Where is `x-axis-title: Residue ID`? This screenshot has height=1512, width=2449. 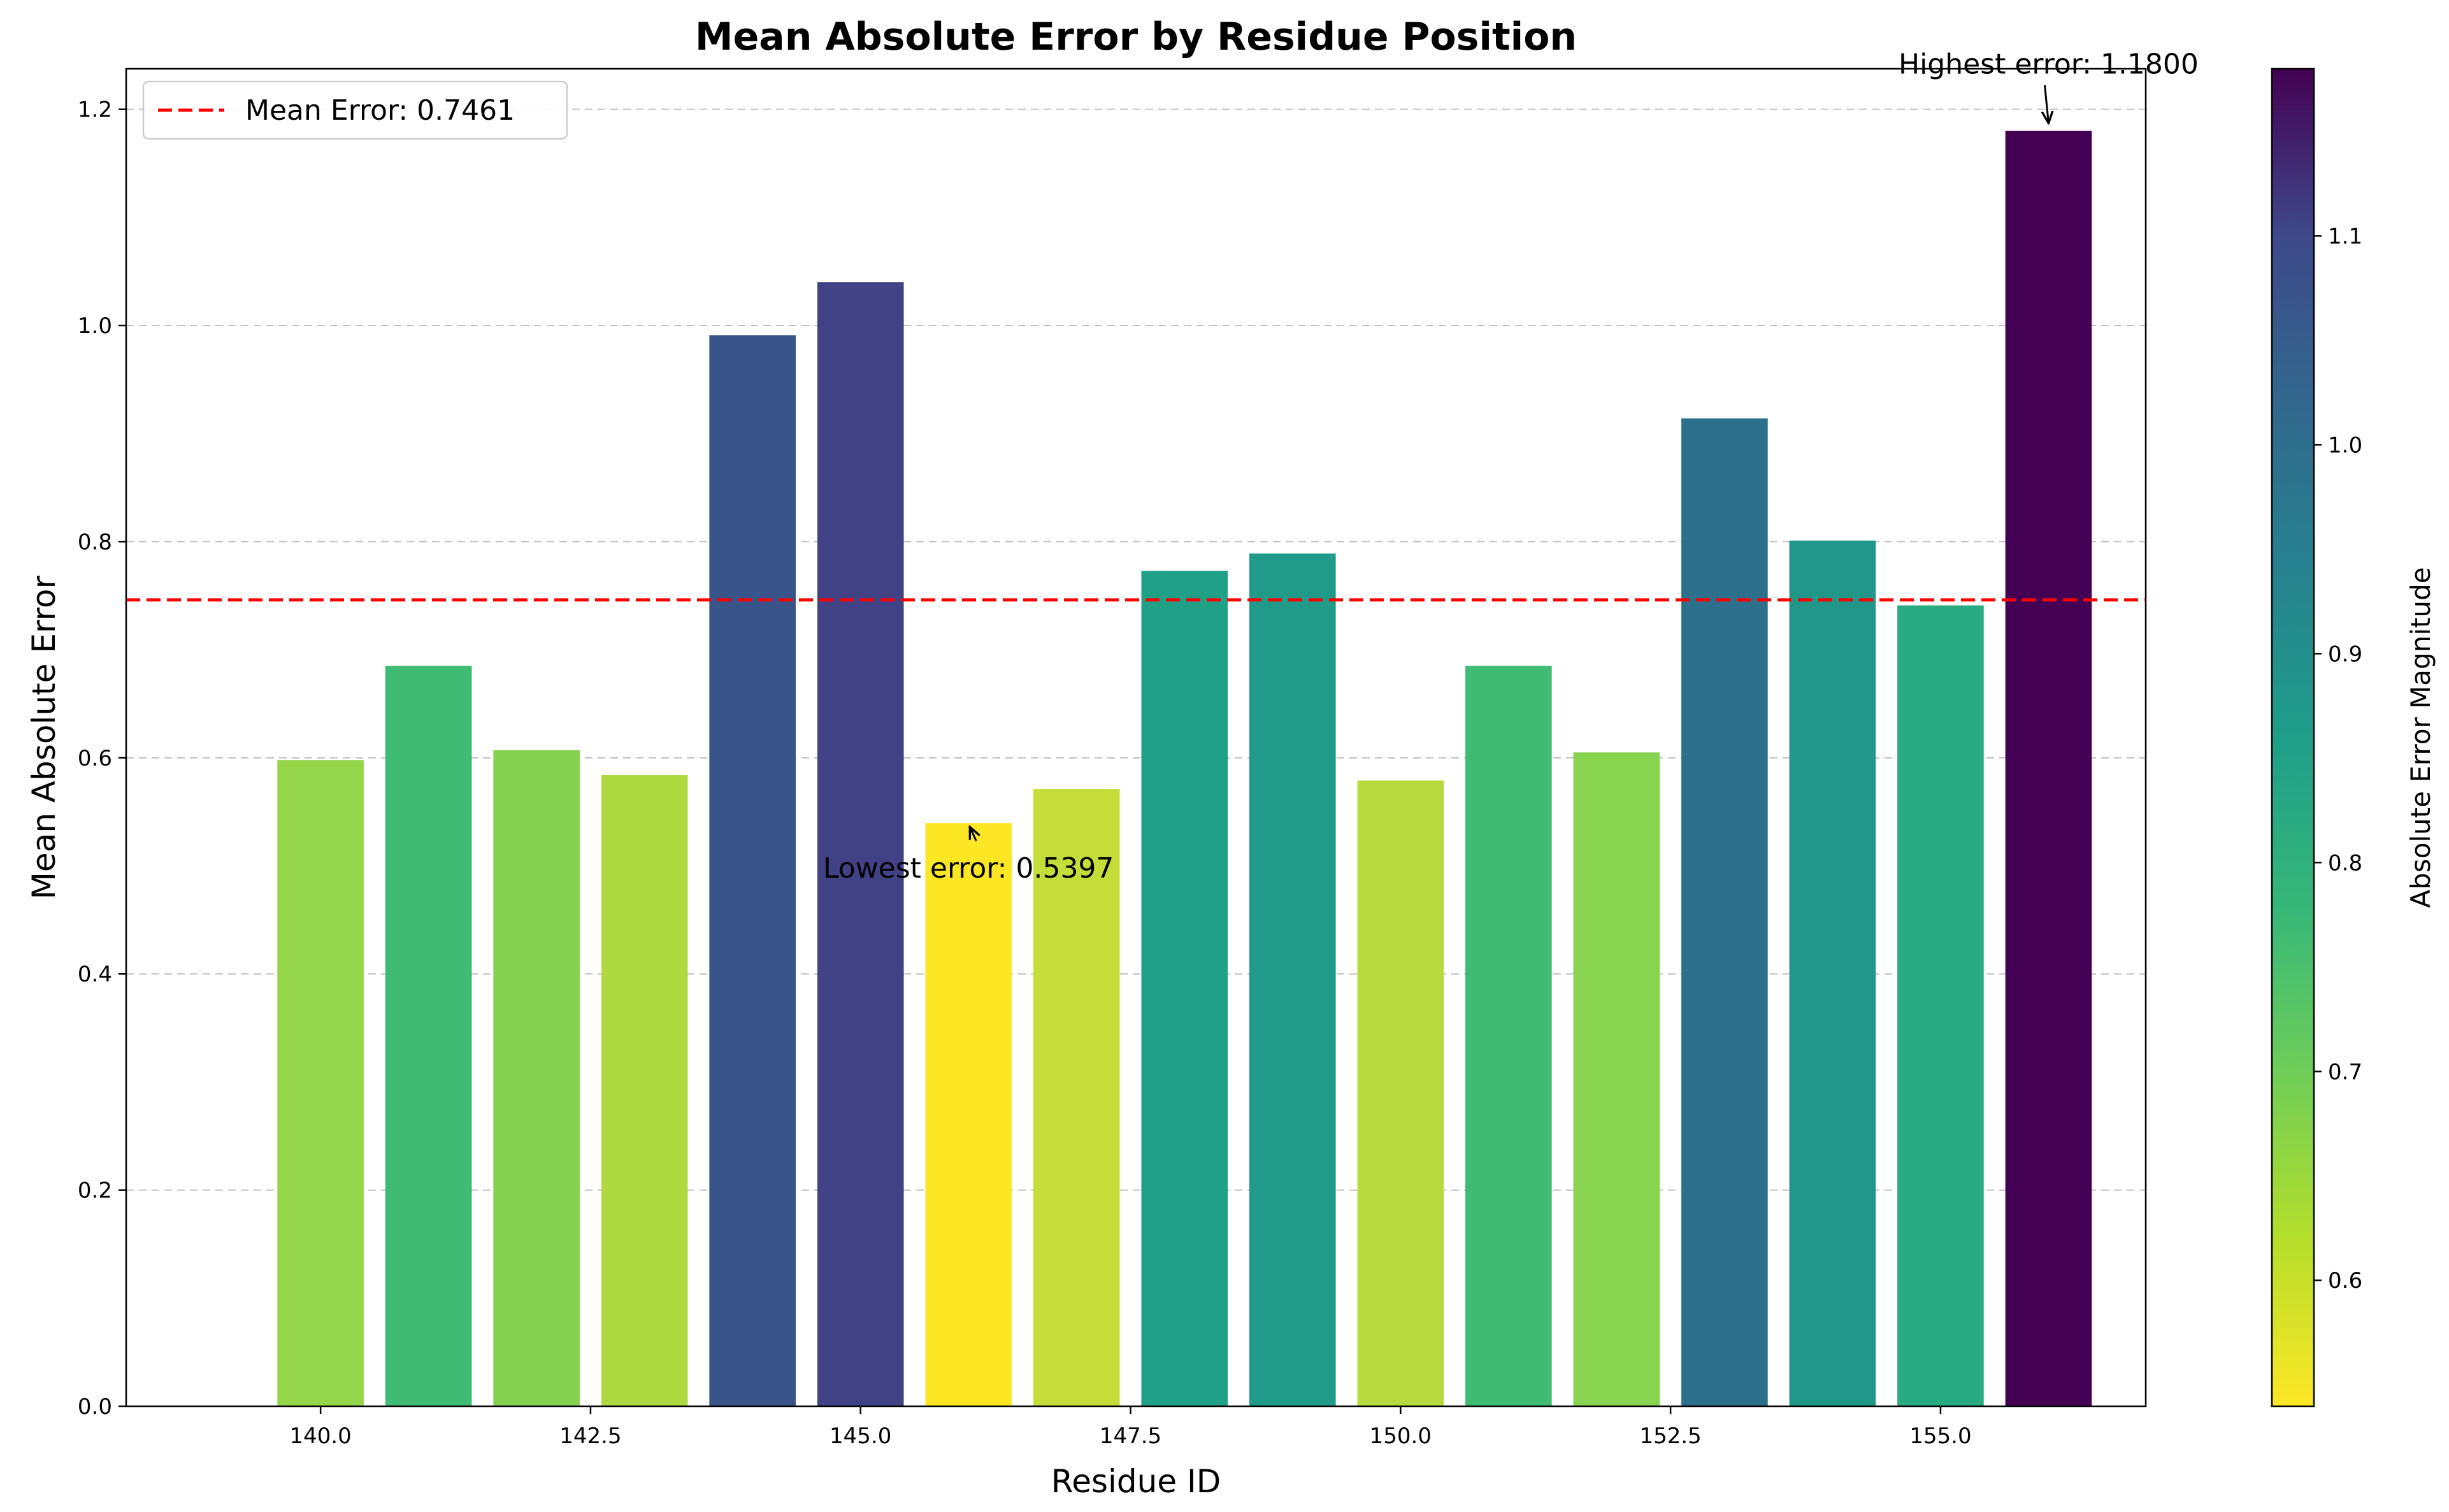 x-axis-title: Residue ID is located at coordinates (1136, 1481).